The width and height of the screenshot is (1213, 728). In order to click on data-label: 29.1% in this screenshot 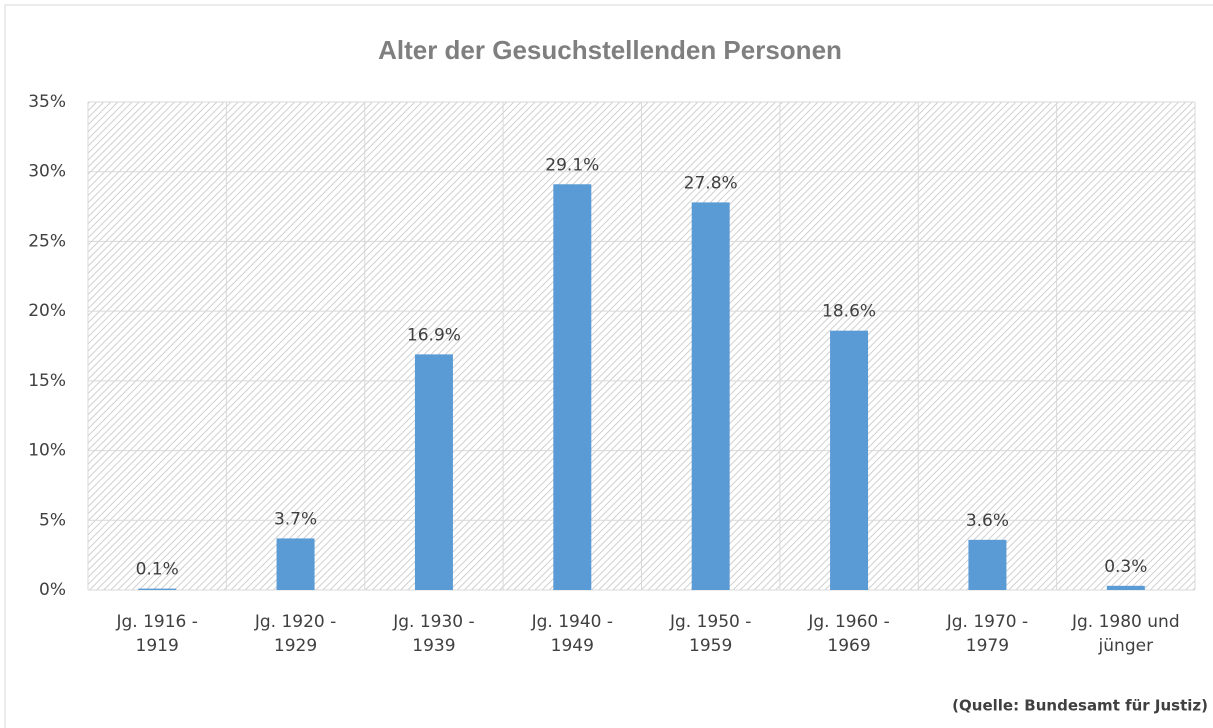, I will do `click(572, 165)`.